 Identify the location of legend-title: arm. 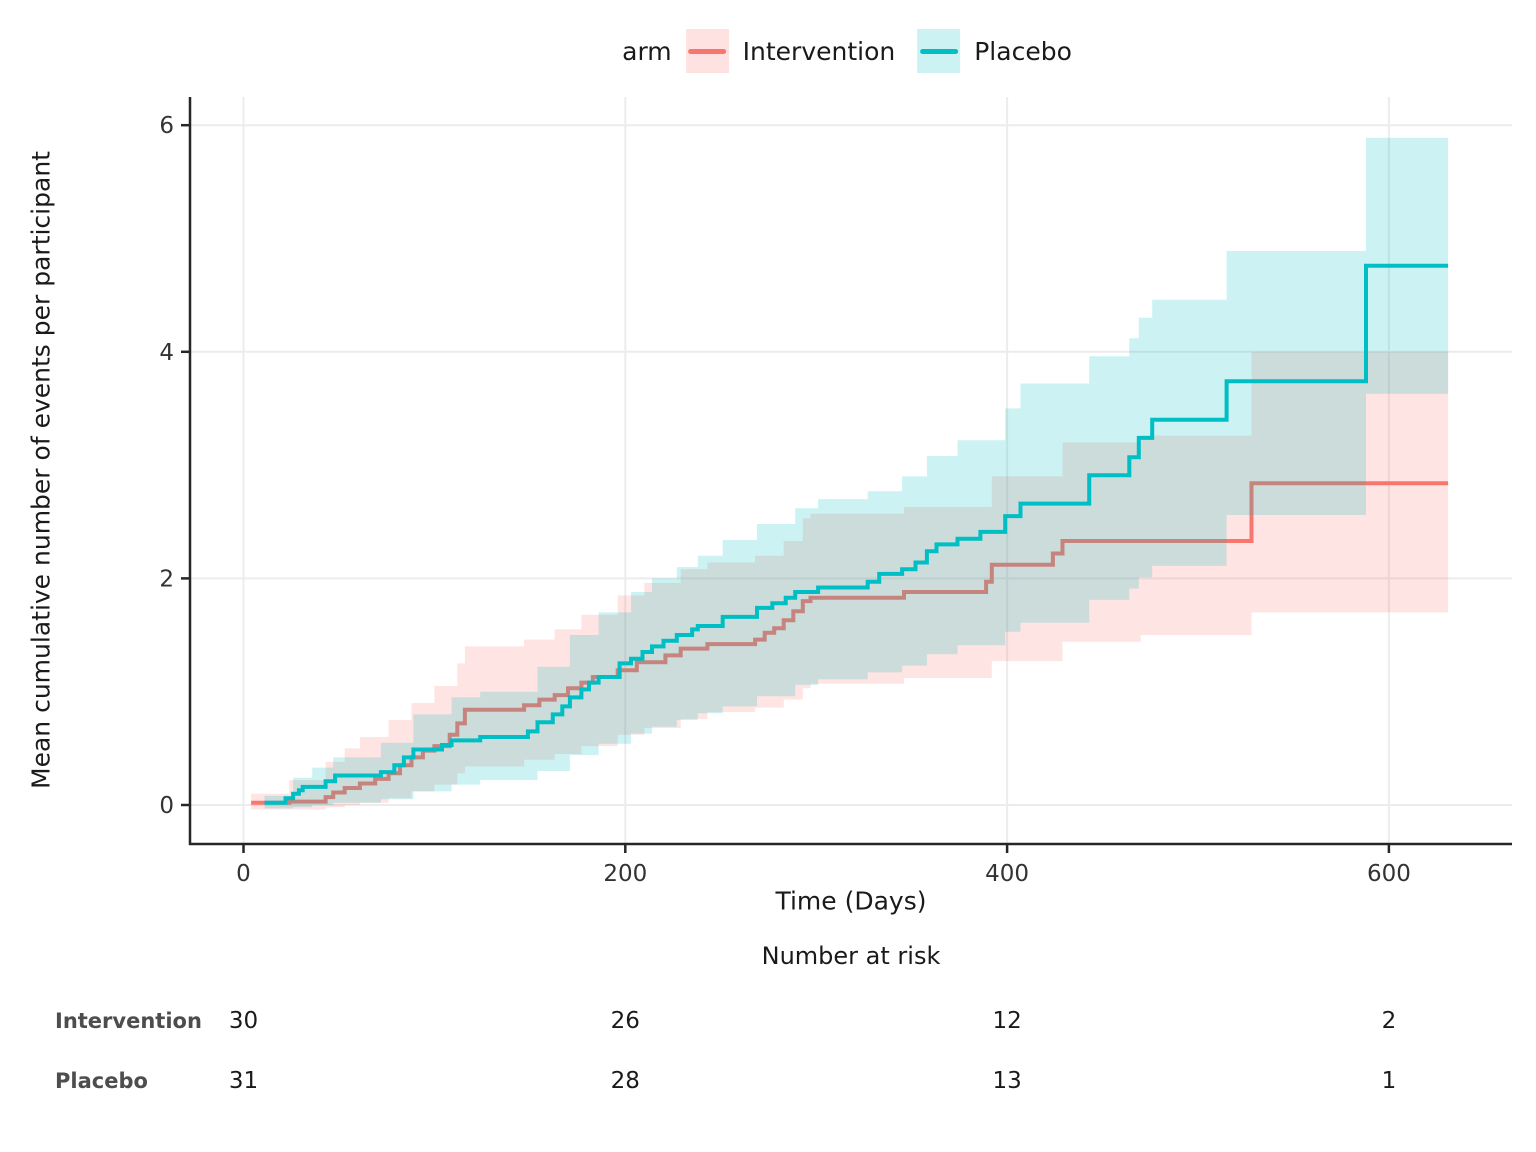
(647, 51).